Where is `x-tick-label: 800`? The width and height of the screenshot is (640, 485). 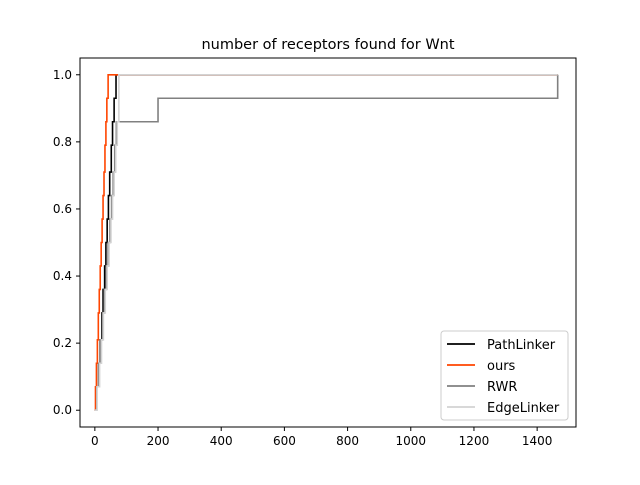 x-tick-label: 800 is located at coordinates (347, 441).